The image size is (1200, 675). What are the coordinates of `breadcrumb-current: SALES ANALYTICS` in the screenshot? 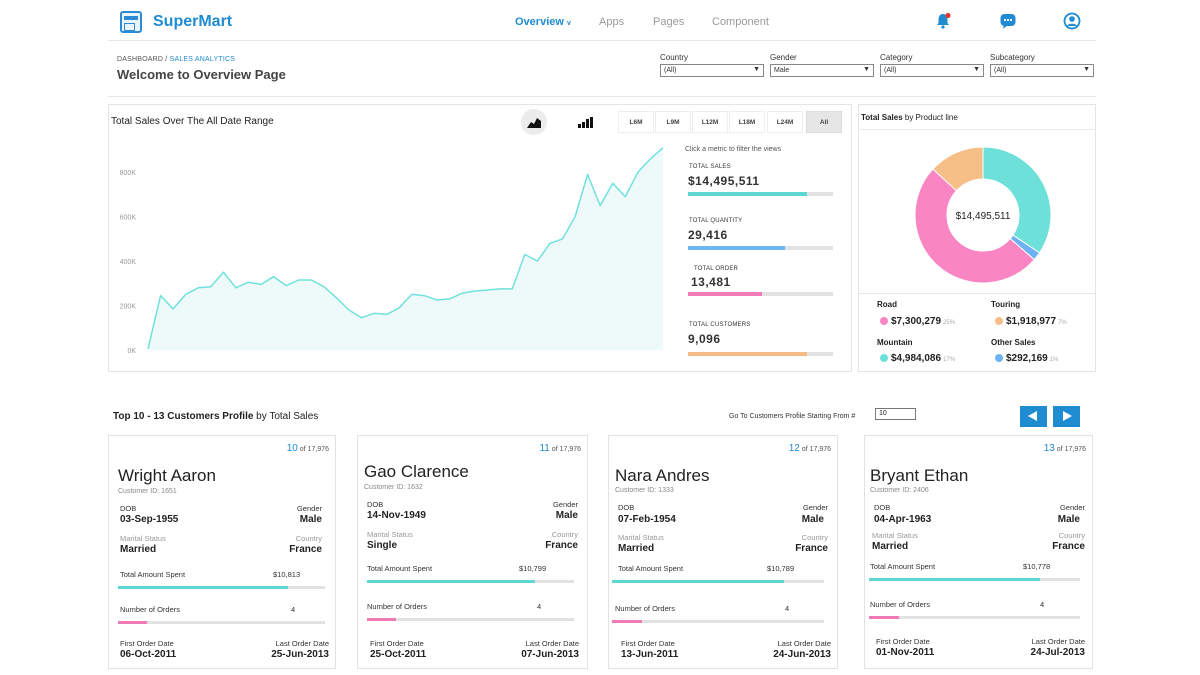 It's located at (202, 59).